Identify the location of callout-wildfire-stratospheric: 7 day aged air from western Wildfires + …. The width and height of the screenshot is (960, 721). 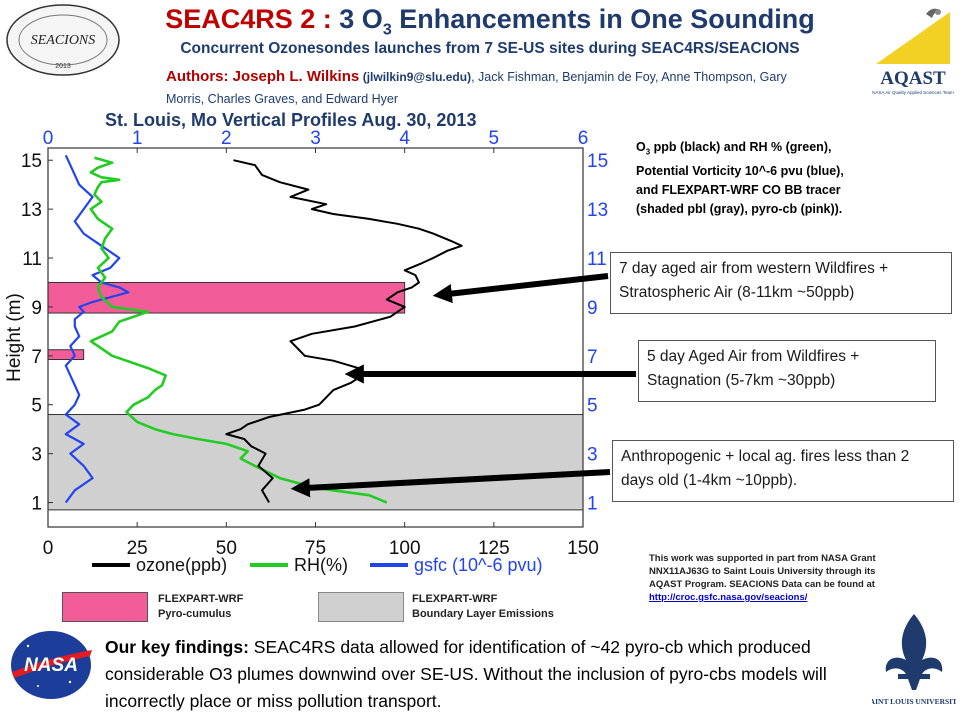
(781, 283).